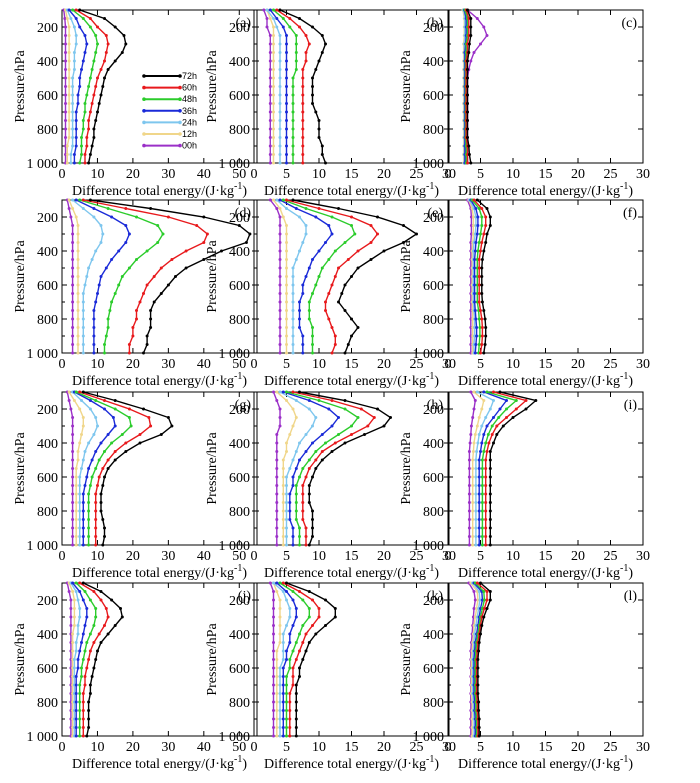  Describe the element at coordinates (578, 174) in the screenshot. I see `x-tick-label: 20` at that location.